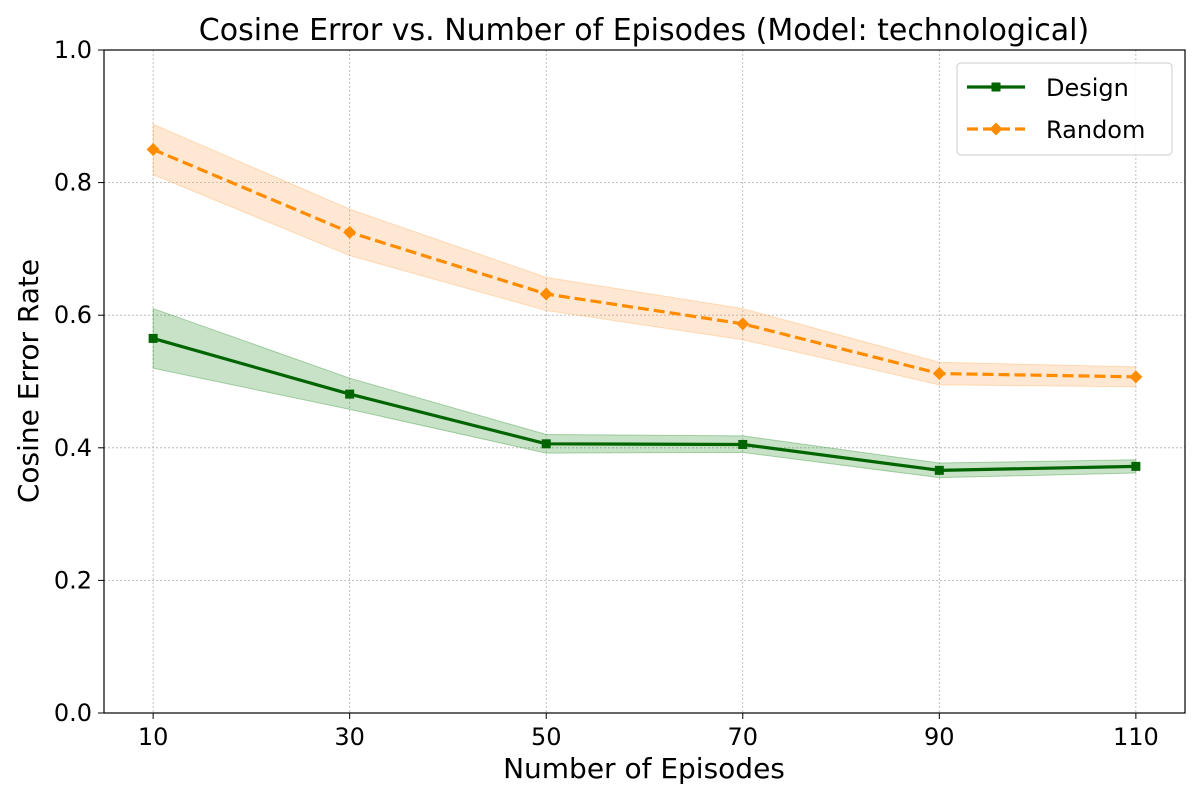 Image resolution: width=1200 pixels, height=800 pixels. I want to click on x-axis-label: Number of Episodes, so click(644, 768).